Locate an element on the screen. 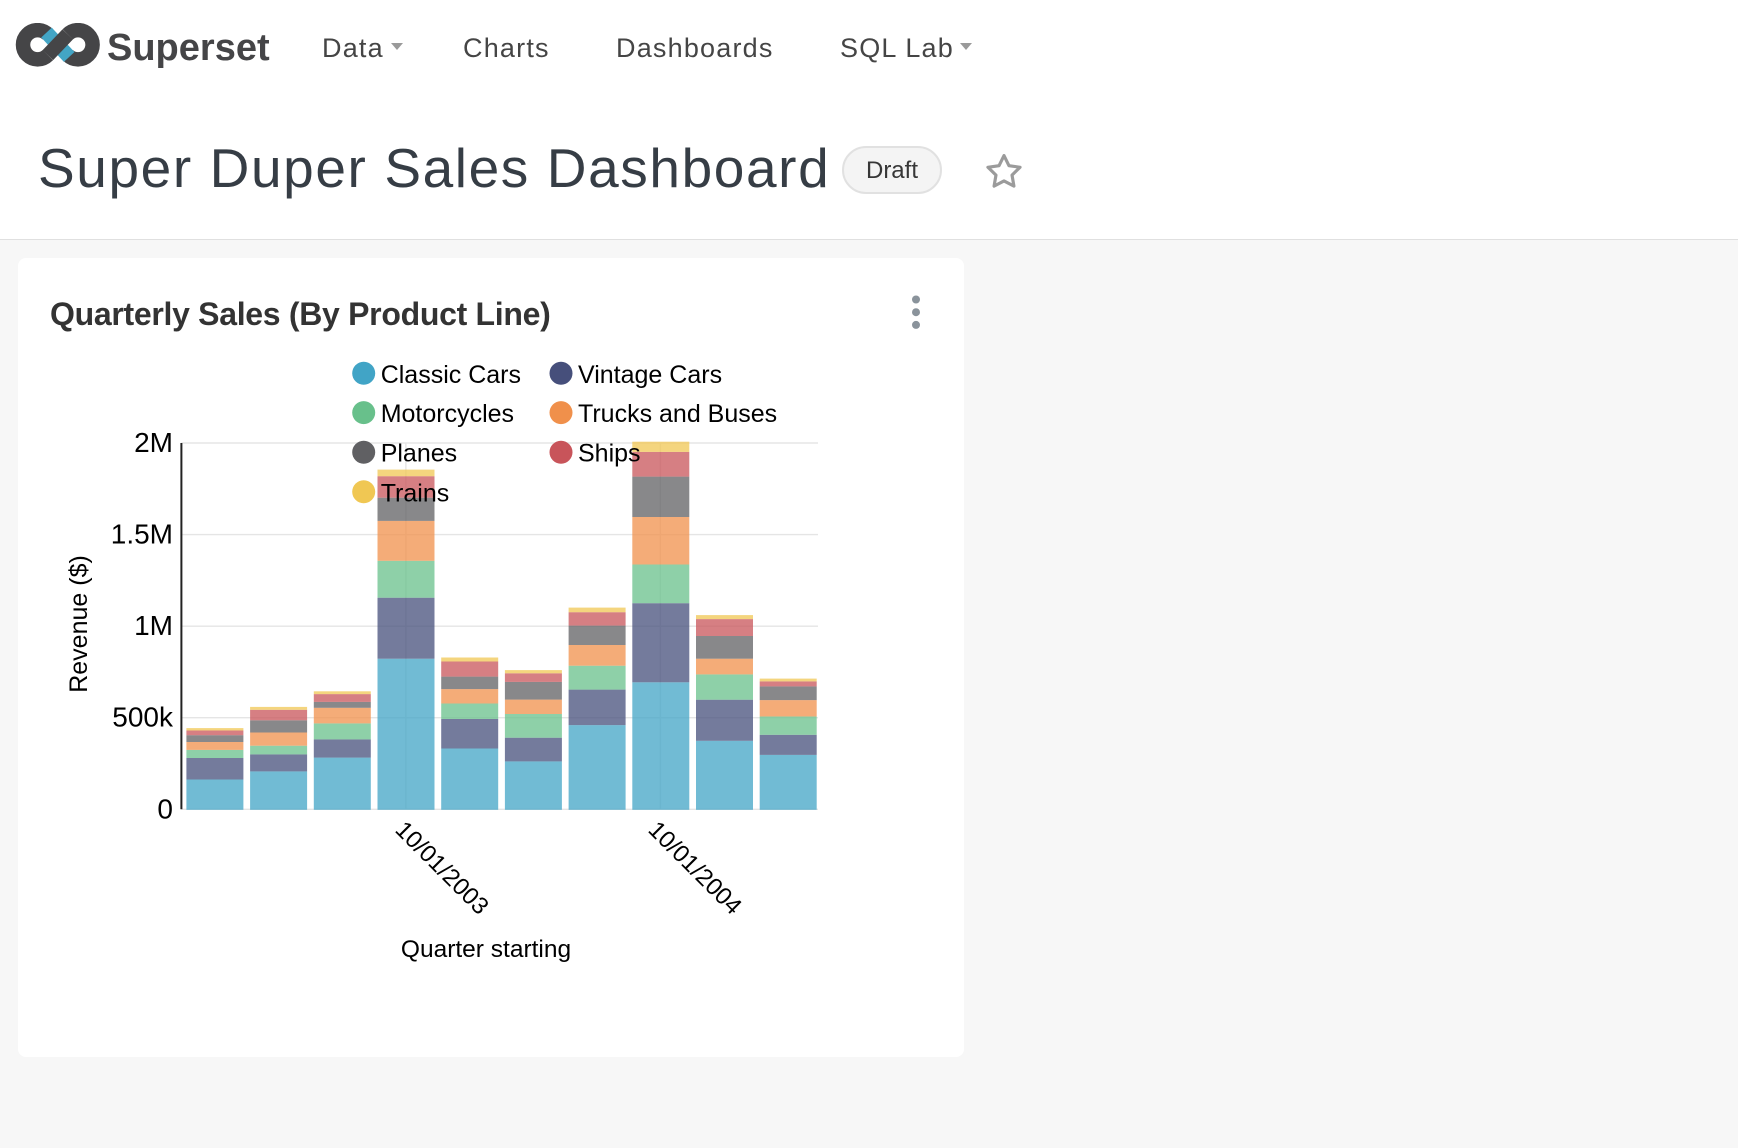 The image size is (1738, 1148). svg-text:Quarterly Sales (By Product Li: Quarterly Sales (By Product Line) is located at coordinates (300, 314).